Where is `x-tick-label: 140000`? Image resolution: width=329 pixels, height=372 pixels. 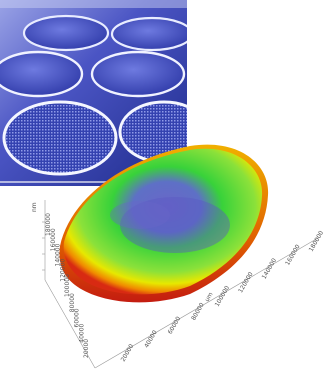 x-tick-label: 140000 is located at coordinates (270, 268).